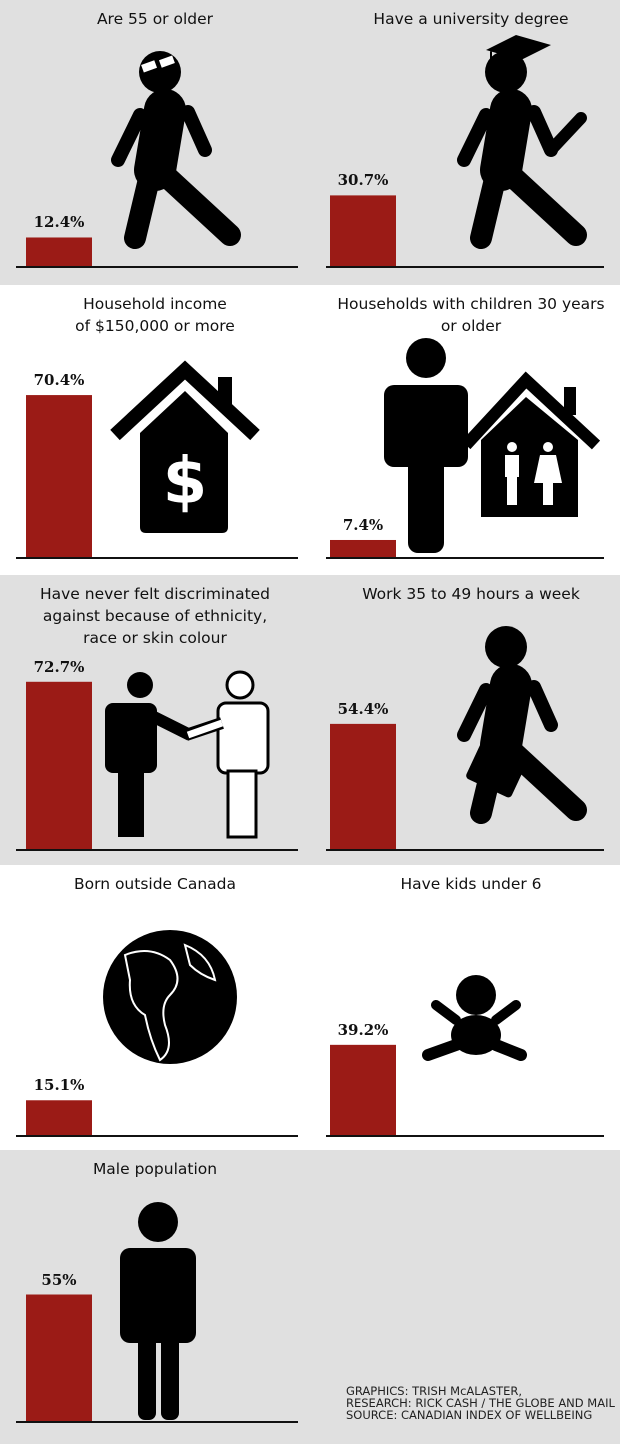  What do you see at coordinates (59, 1279) in the screenshot?
I see `bar-value-label: 55%` at bounding box center [59, 1279].